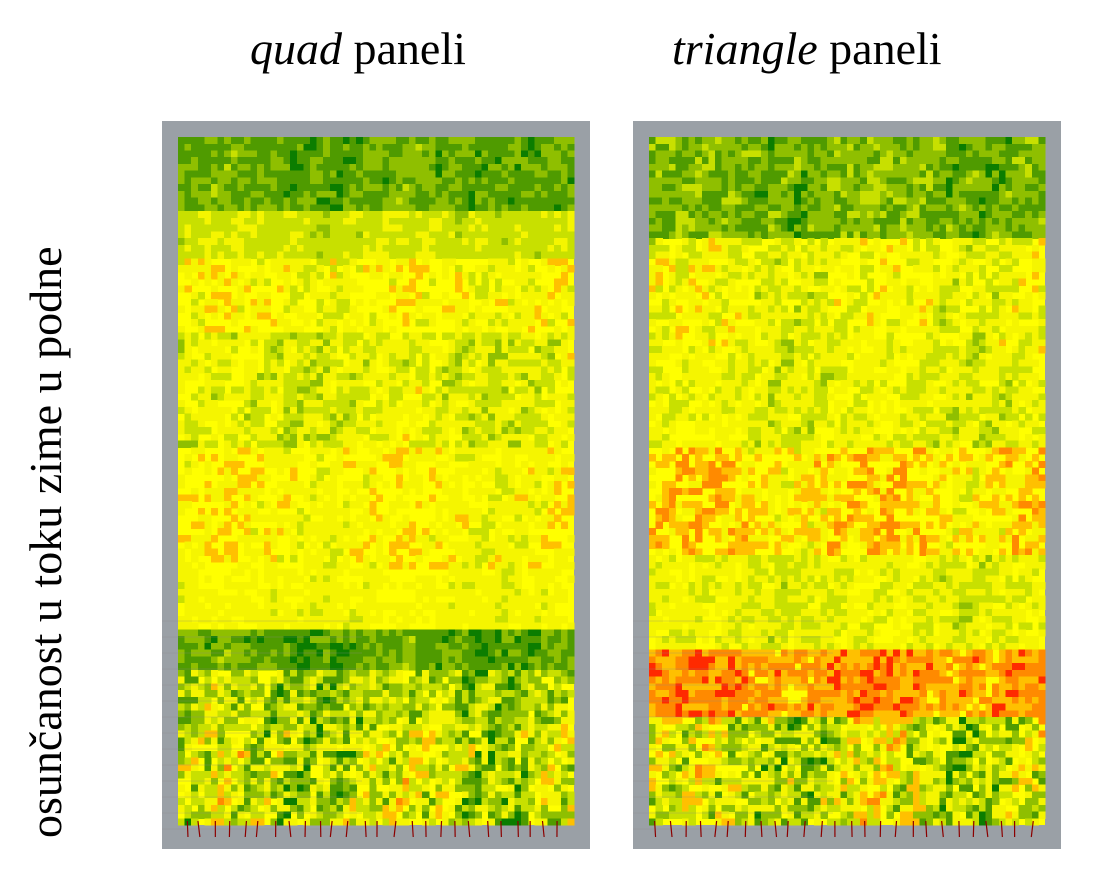  I want to click on side-label: osunčanost u toku zime u podne, so click(45, 542).